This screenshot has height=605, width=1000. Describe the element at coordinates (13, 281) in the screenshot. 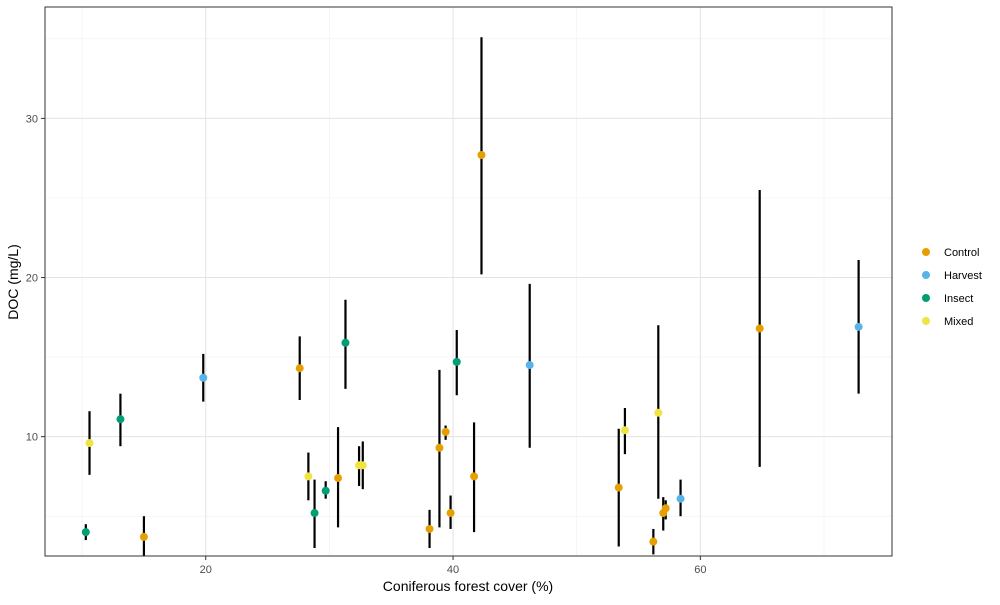

I see `y-axis-label: DOC (mg/L)` at that location.